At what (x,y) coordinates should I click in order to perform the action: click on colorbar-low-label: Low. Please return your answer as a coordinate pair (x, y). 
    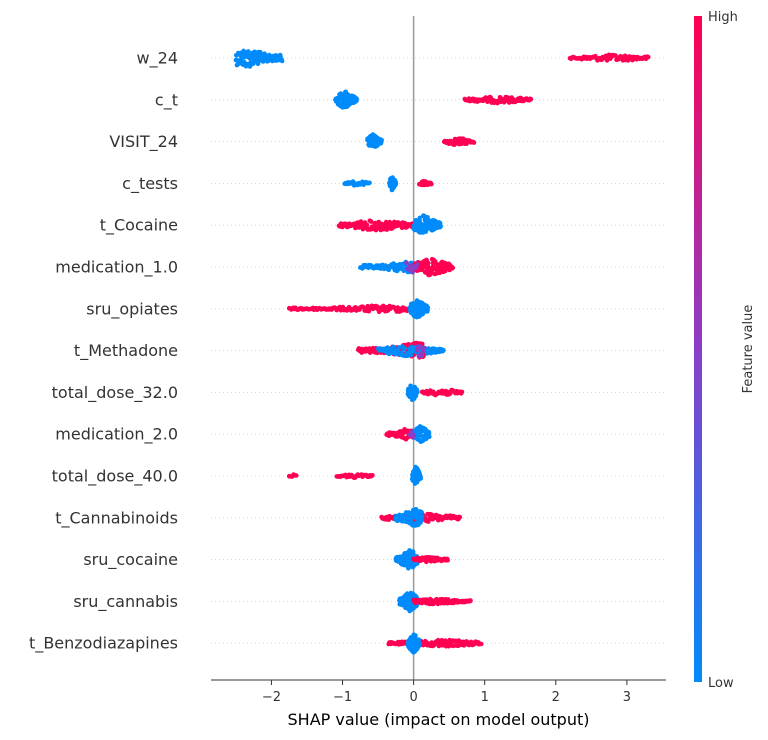
    Looking at the image, I should click on (721, 683).